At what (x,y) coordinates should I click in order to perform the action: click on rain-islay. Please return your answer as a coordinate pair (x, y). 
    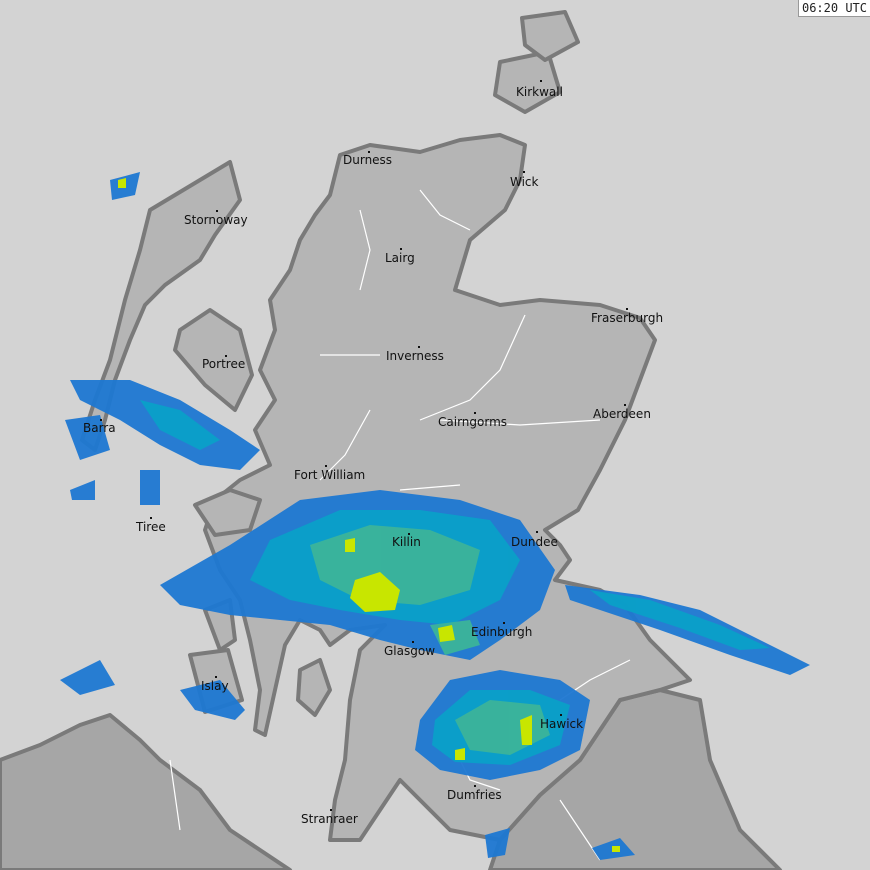
    Looking at the image, I should click on (212, 700).